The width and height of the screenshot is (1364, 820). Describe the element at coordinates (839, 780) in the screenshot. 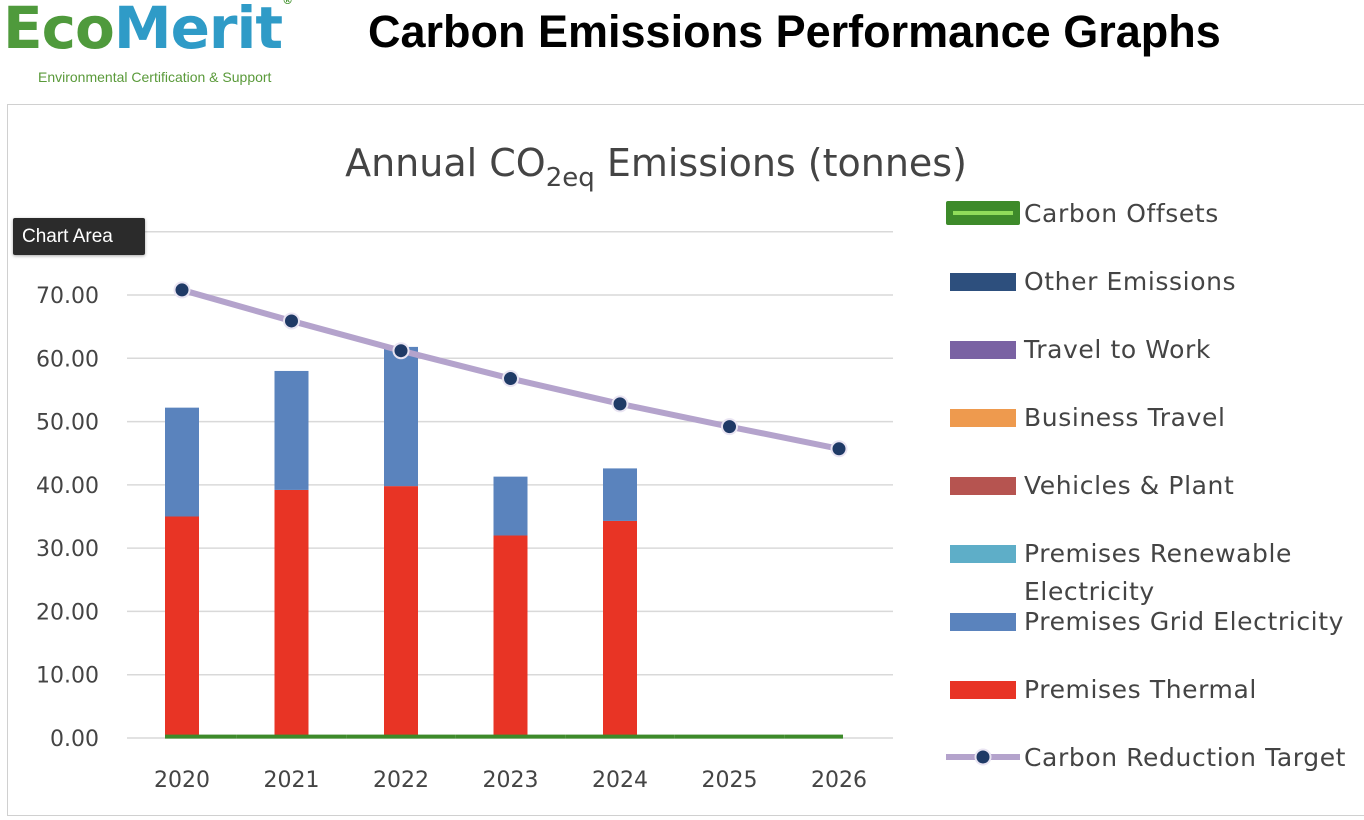

I see `x-tick-label: 2026` at that location.